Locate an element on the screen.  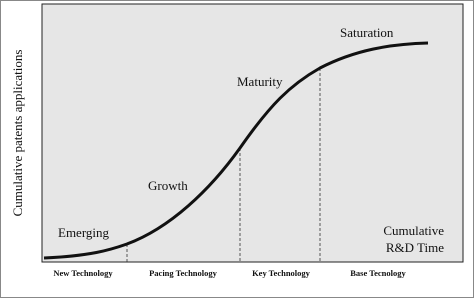
stage-label: Growth is located at coordinates (168, 185).